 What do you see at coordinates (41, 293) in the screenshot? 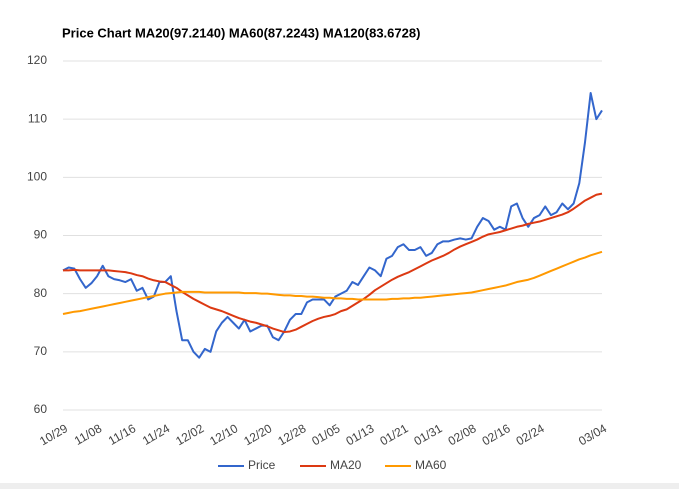
I see `y-tick-label: 80` at bounding box center [41, 293].